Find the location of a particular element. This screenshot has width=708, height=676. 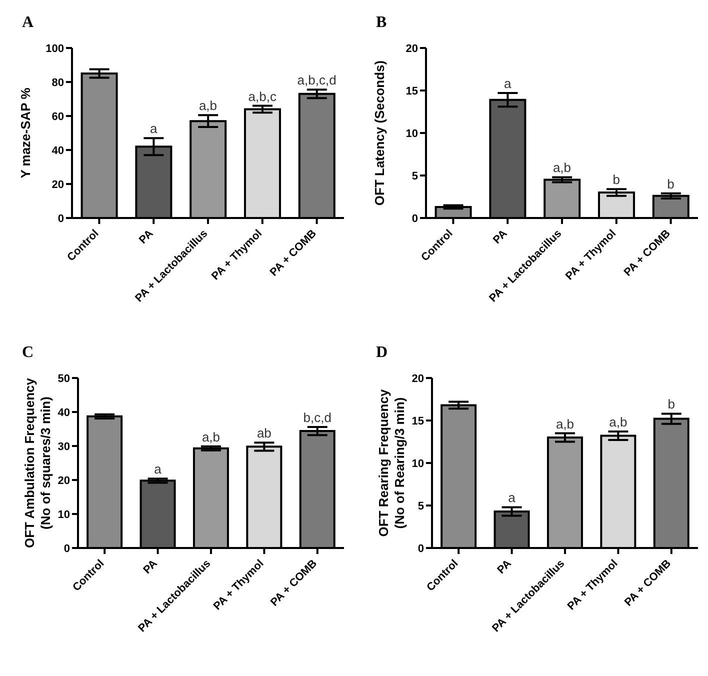

annotation: ab is located at coordinates (264, 433).